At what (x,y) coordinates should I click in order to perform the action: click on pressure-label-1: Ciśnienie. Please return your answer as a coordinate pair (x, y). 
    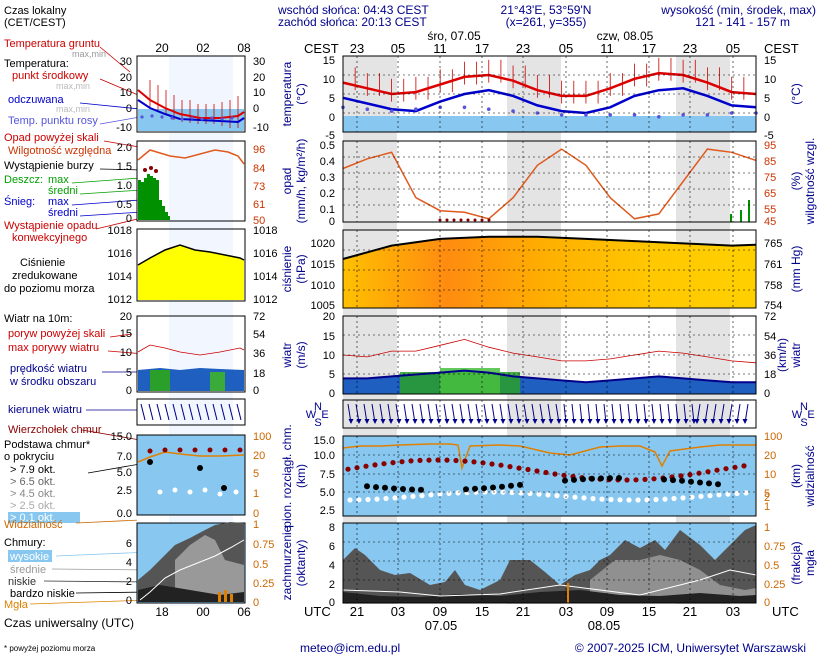
    Looking at the image, I should click on (42, 263).